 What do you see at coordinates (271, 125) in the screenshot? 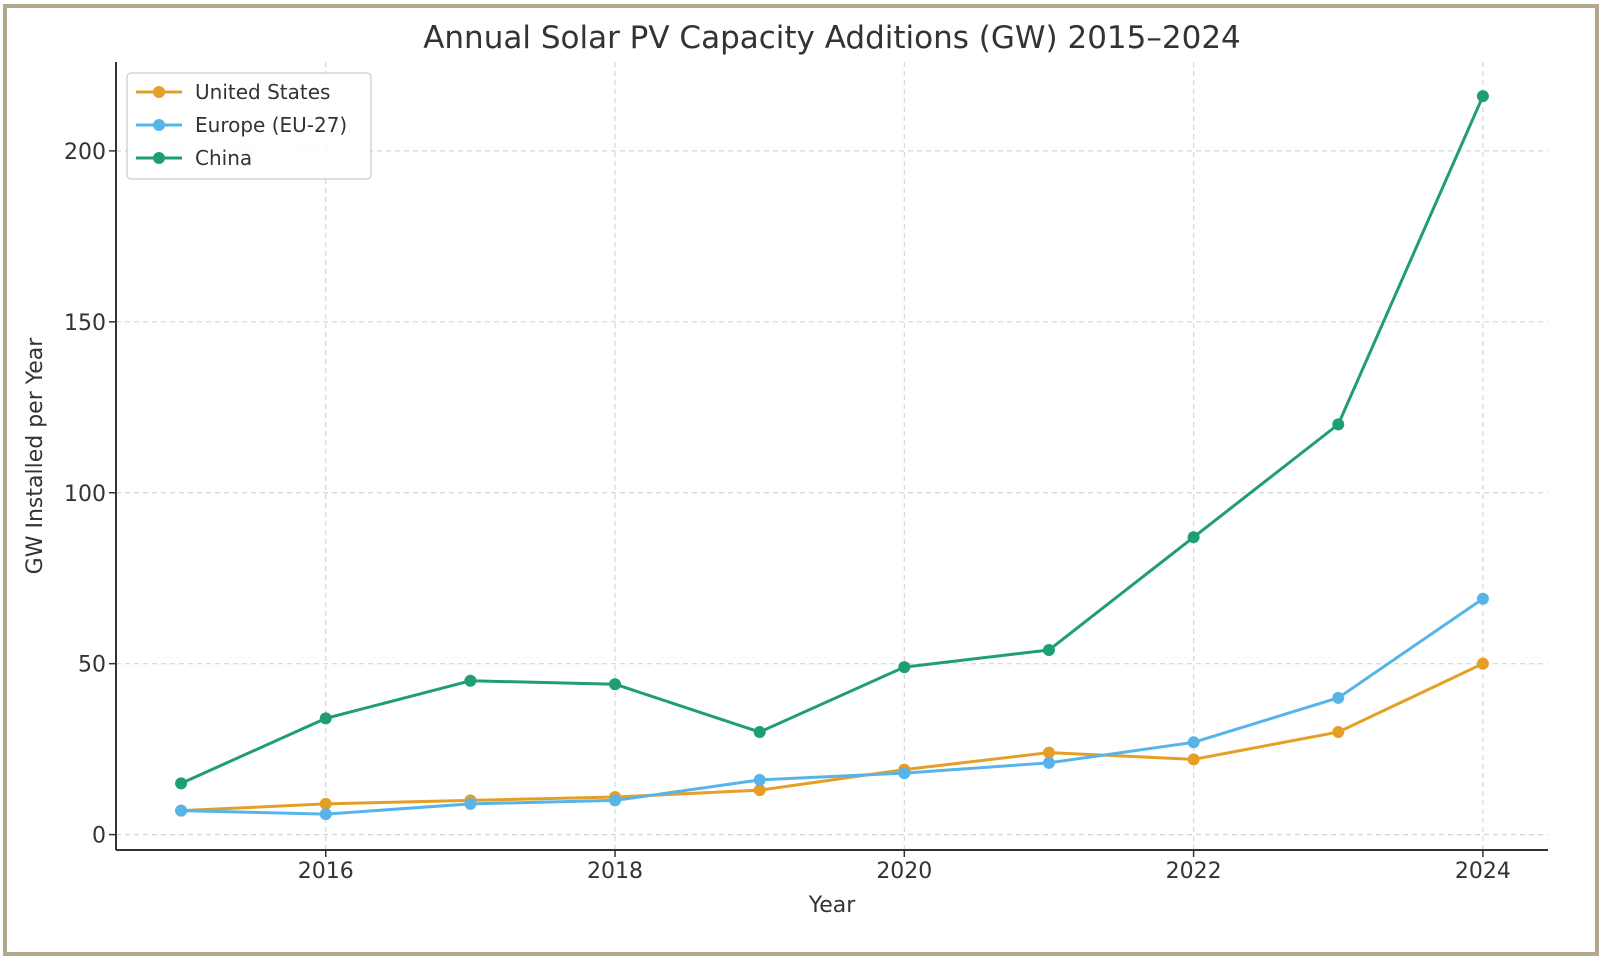
I see `legend-label-europe-eu-27: Europe (EU-27)` at bounding box center [271, 125].